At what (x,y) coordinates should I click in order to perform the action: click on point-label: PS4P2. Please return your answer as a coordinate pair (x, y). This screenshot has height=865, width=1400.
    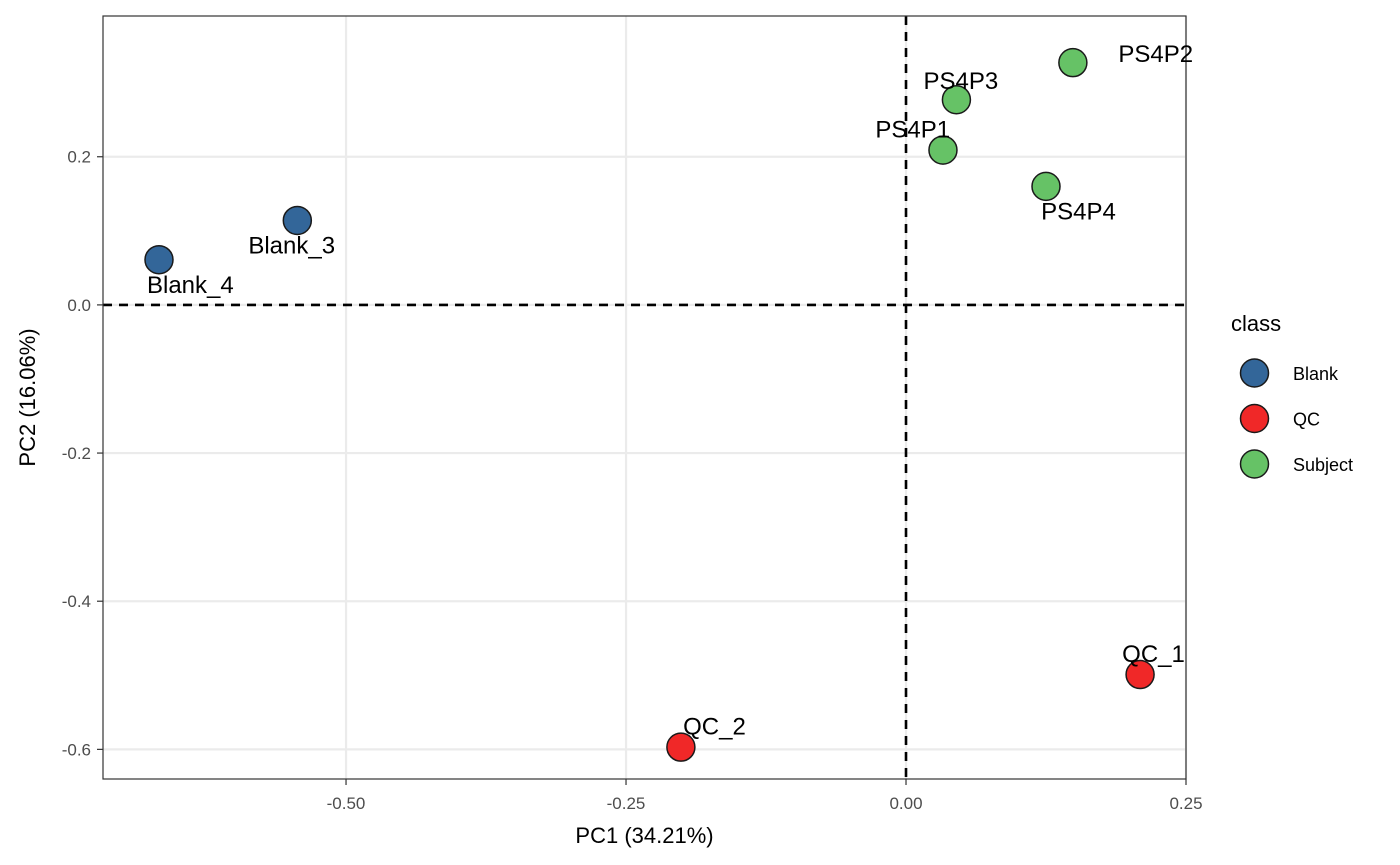
    Looking at the image, I should click on (1155, 54).